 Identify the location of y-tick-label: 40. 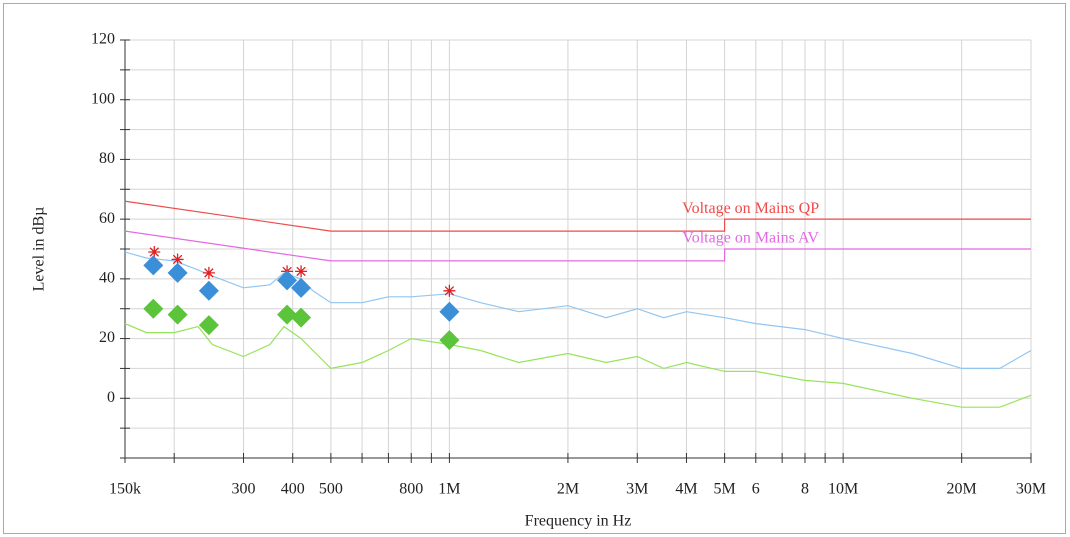
(107, 278).